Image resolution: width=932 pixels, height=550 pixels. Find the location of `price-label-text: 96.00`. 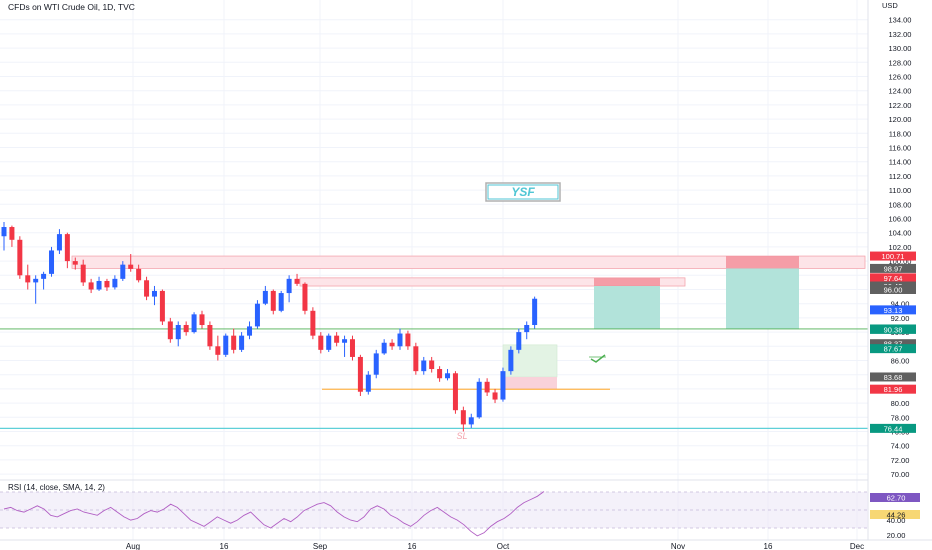

price-label-text: 96.00 is located at coordinates (893, 290).